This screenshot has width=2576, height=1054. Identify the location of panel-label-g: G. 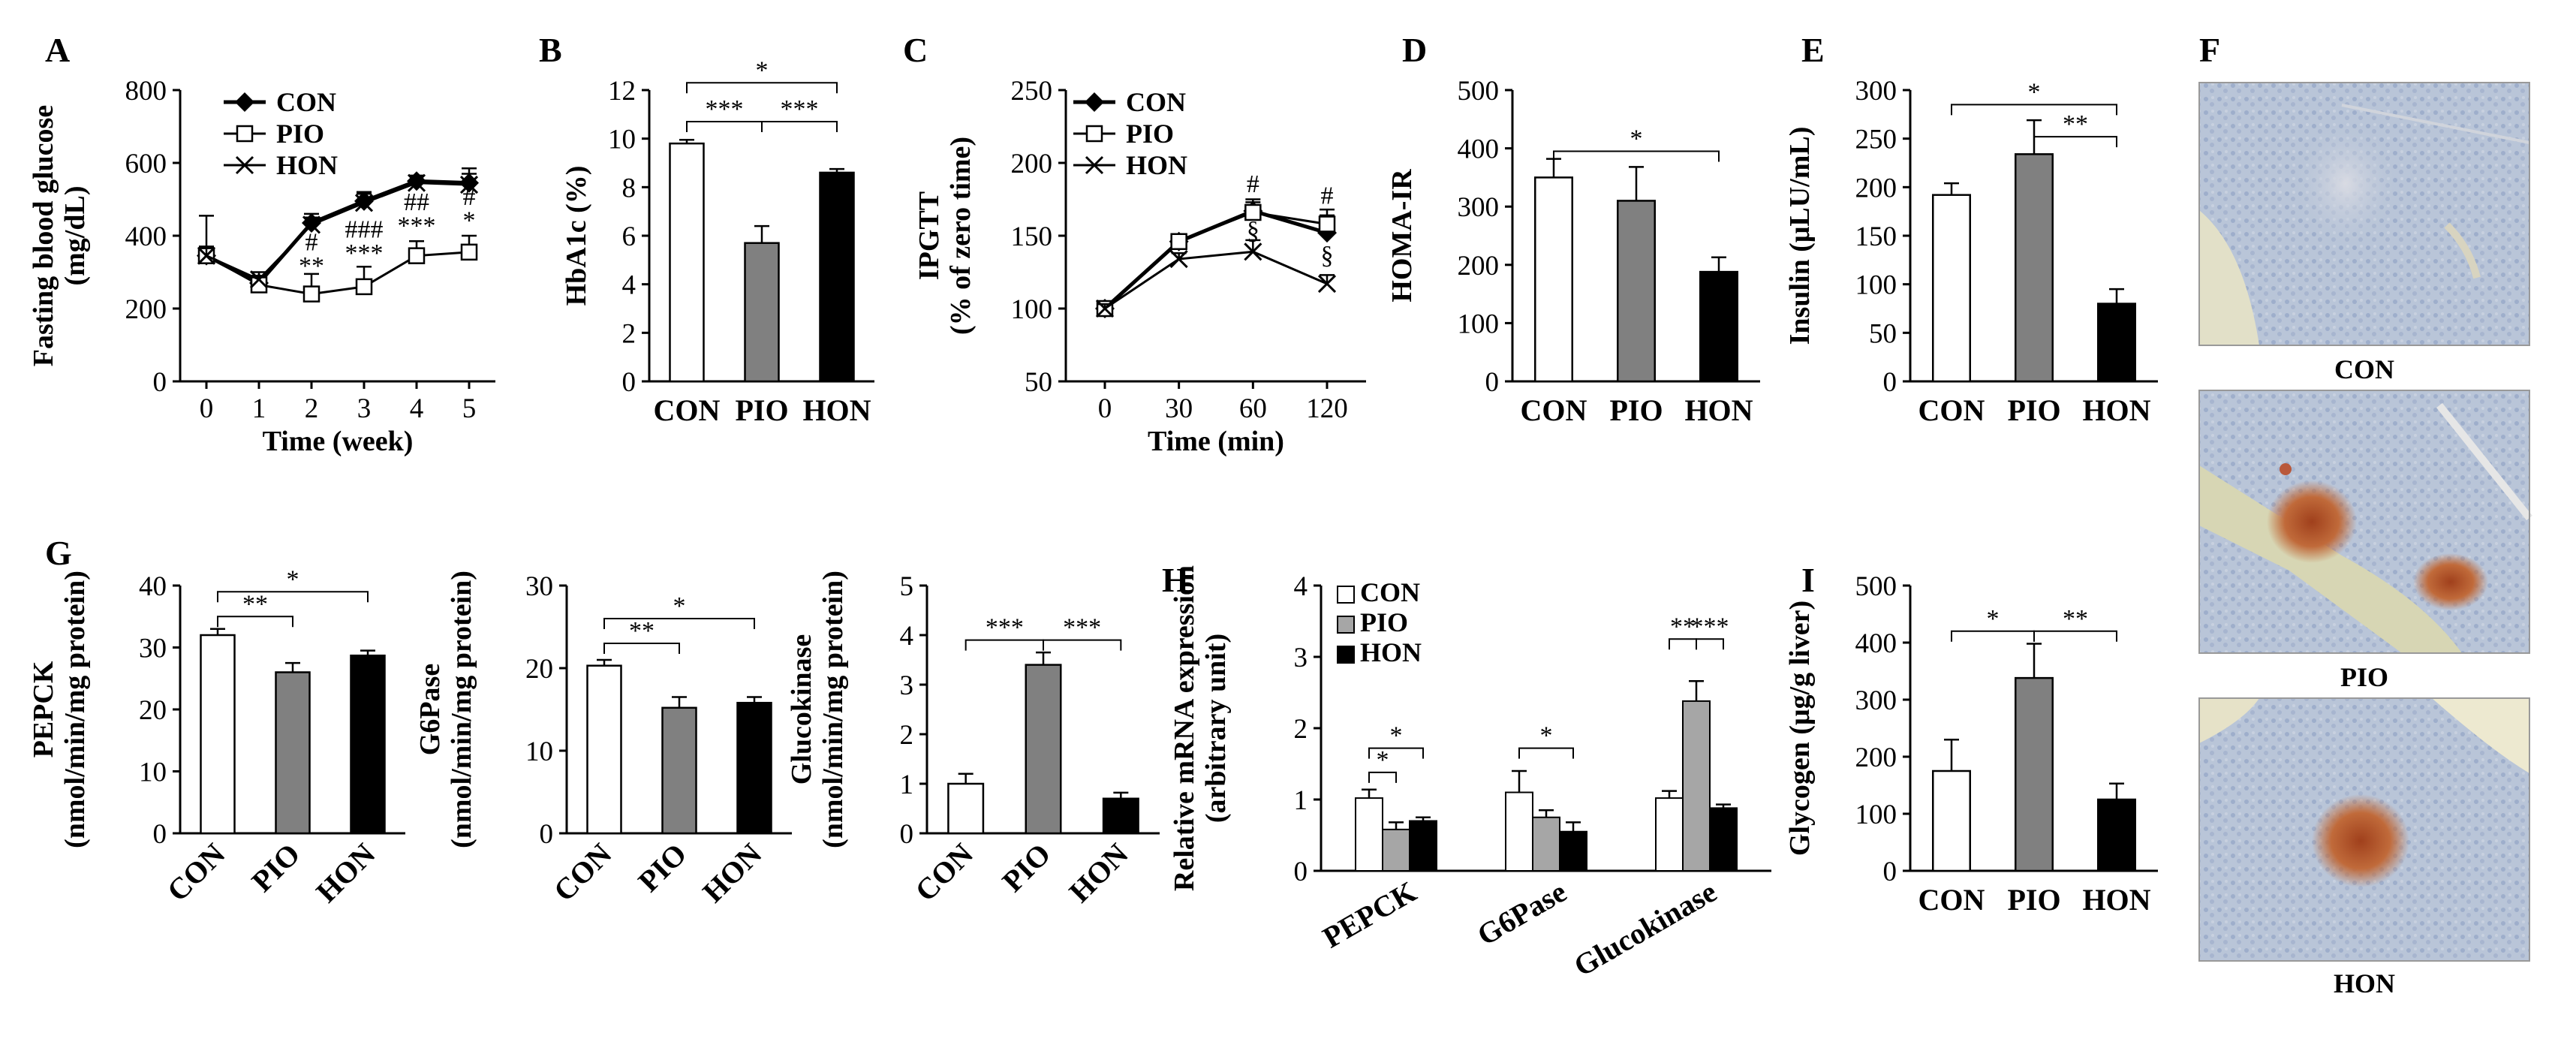
(58, 553).